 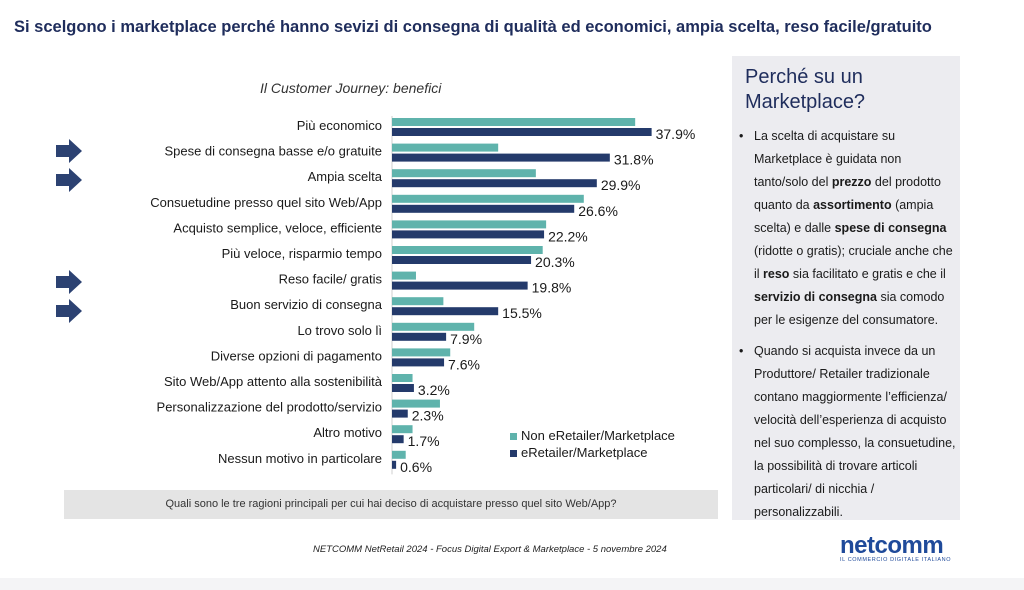 I want to click on category-label: Più economico, so click(x=339, y=125).